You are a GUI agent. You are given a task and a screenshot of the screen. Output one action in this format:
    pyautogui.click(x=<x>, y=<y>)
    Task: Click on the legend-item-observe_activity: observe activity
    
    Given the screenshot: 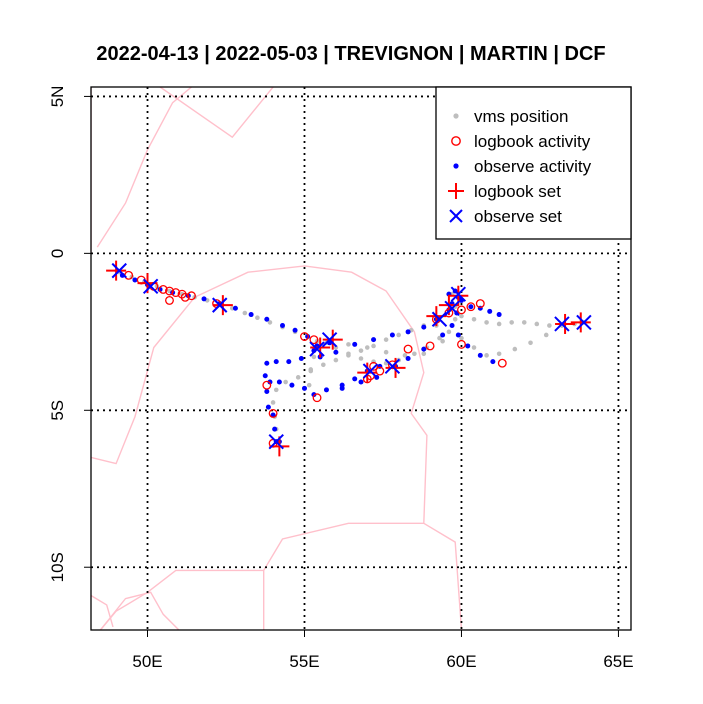 What is the action you would take?
    pyautogui.click(x=522, y=166)
    